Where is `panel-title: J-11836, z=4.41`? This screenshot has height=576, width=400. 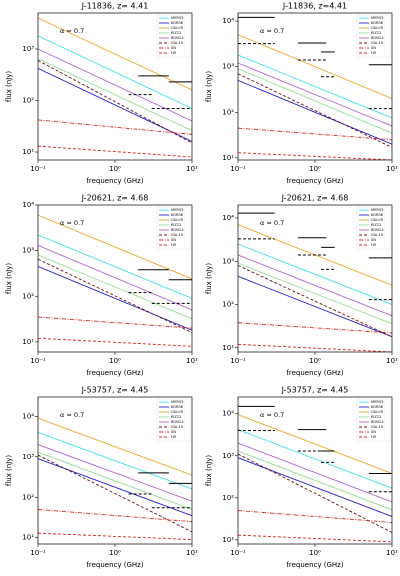 panel-title: J-11836, z=4.41 is located at coordinates (314, 6).